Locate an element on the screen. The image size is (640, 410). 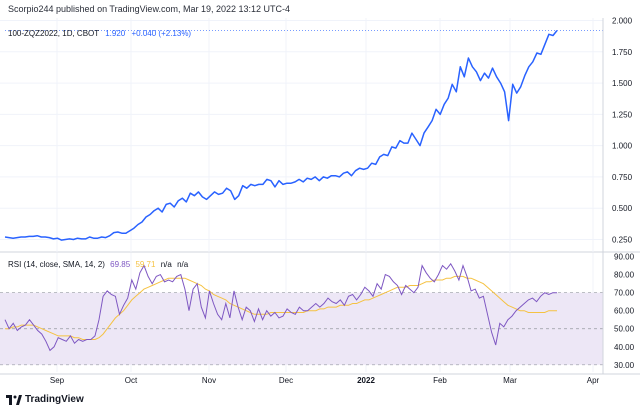
rsi-tick-label: 40.00 is located at coordinates (624, 347).